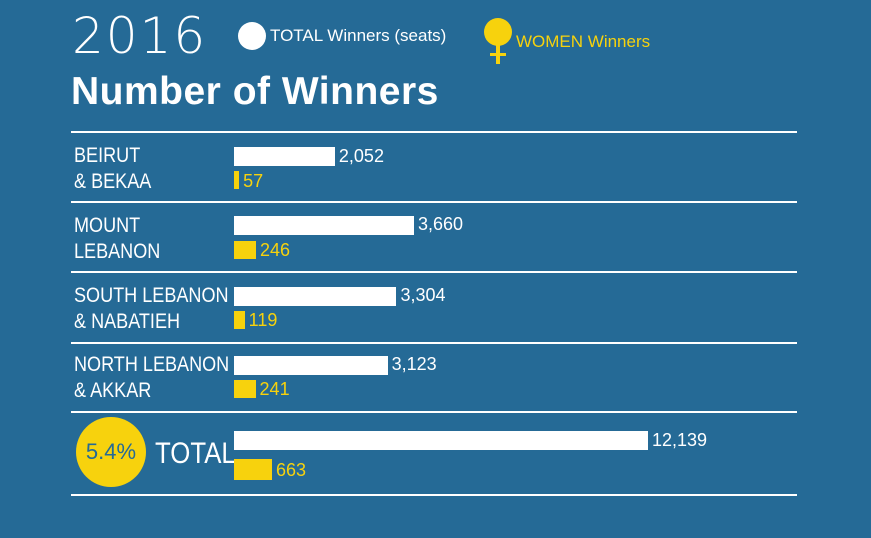 The width and height of the screenshot is (871, 538). Describe the element at coordinates (358, 35) in the screenshot. I see `legend-total-label: TOTAL Winners (seats)` at that location.